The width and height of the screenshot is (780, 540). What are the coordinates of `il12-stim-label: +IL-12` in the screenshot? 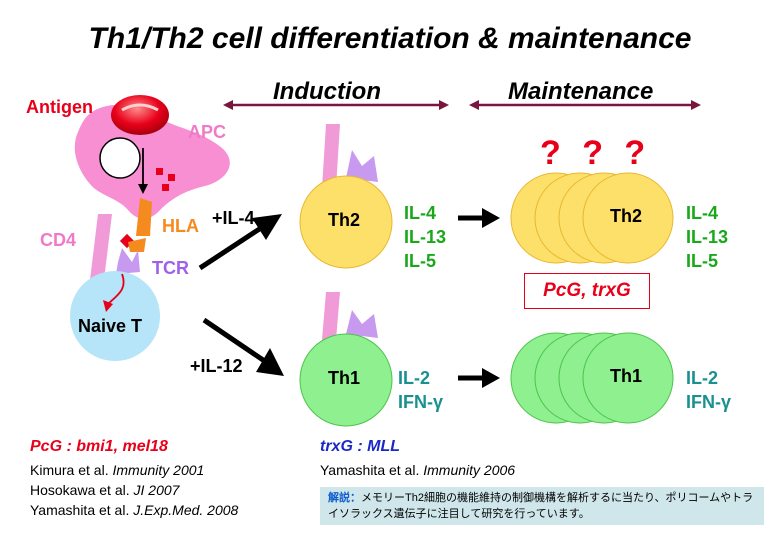 It's located at (216, 366).